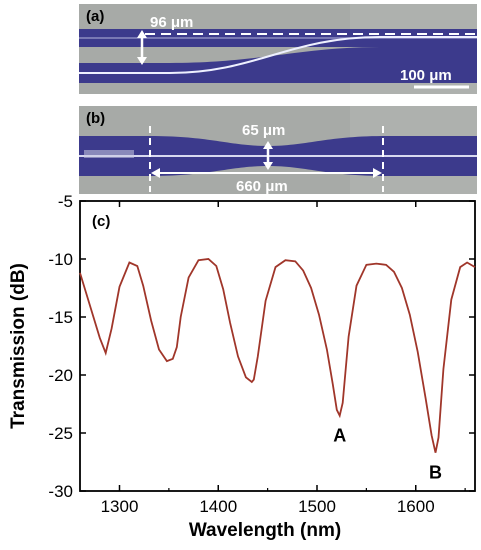 The width and height of the screenshot is (481, 550). I want to click on y-tick-label: -10, so click(60, 259).